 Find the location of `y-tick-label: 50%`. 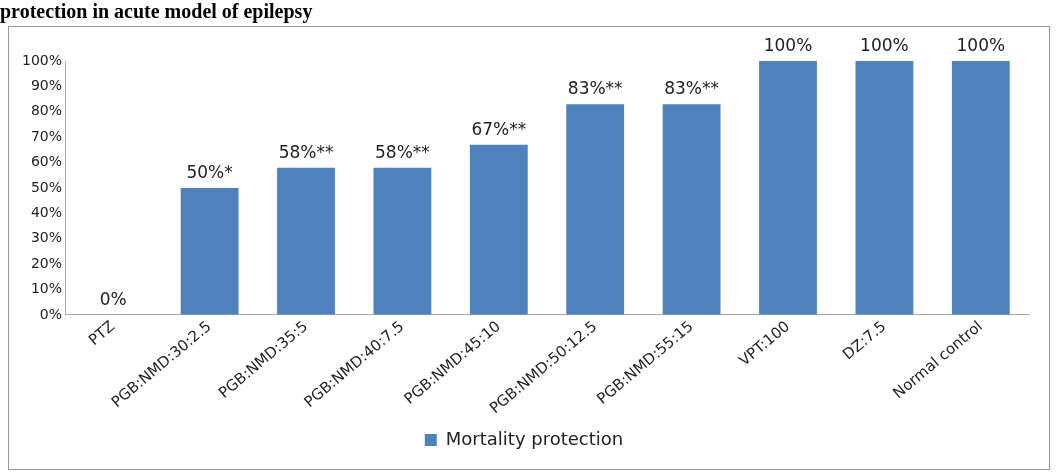

y-tick-label: 50% is located at coordinates (46, 186).